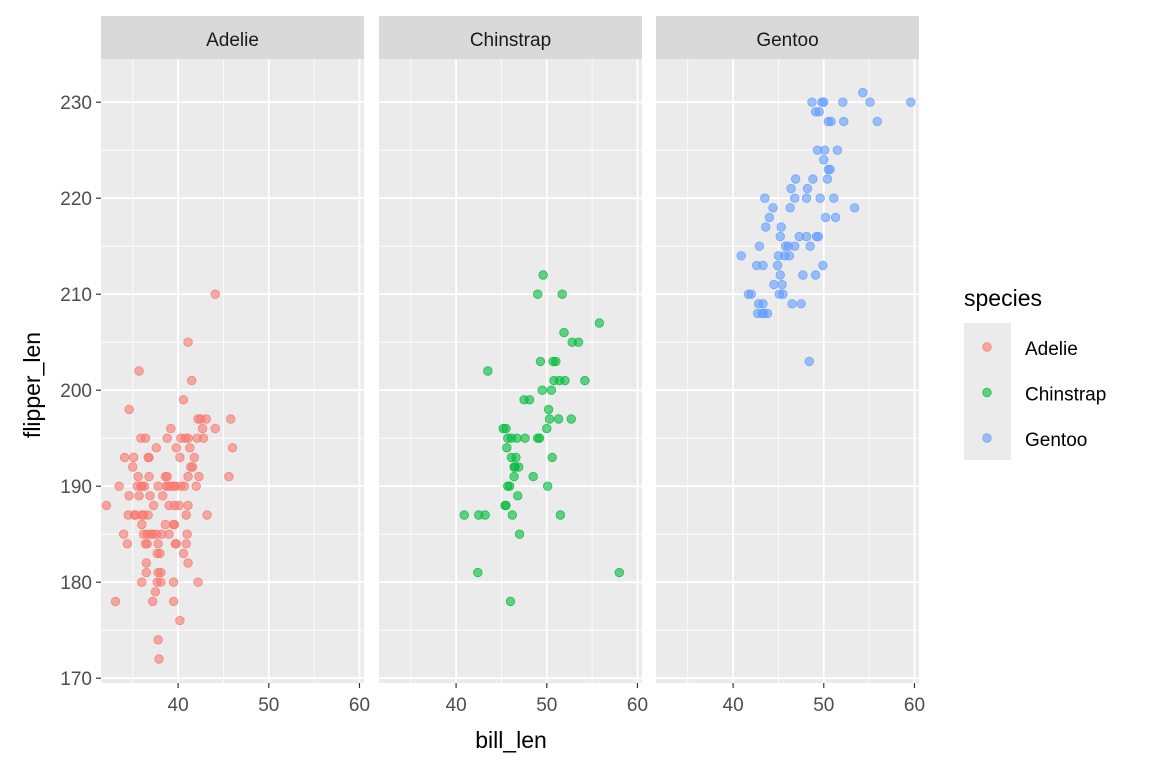 The height and width of the screenshot is (768, 1152). What do you see at coordinates (1065, 395) in the screenshot?
I see `legend-label-chinstrap: Chinstrap` at bounding box center [1065, 395].